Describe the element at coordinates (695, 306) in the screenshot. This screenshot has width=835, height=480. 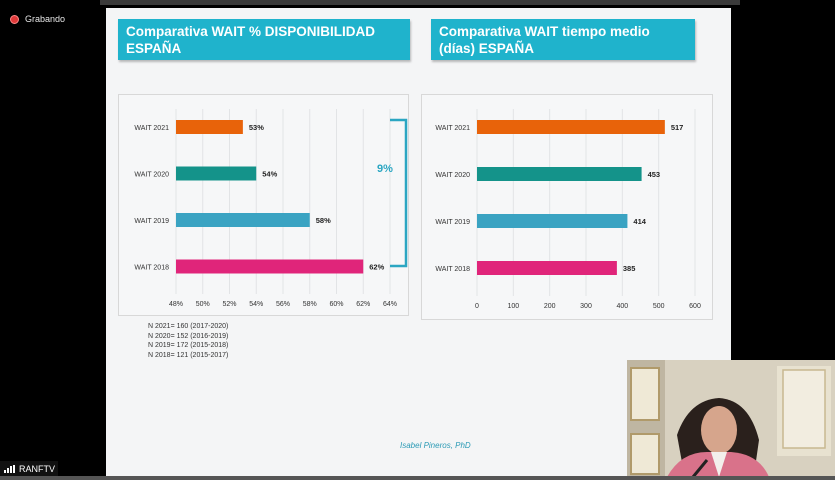
I see `x-tick-label: 600` at that location.